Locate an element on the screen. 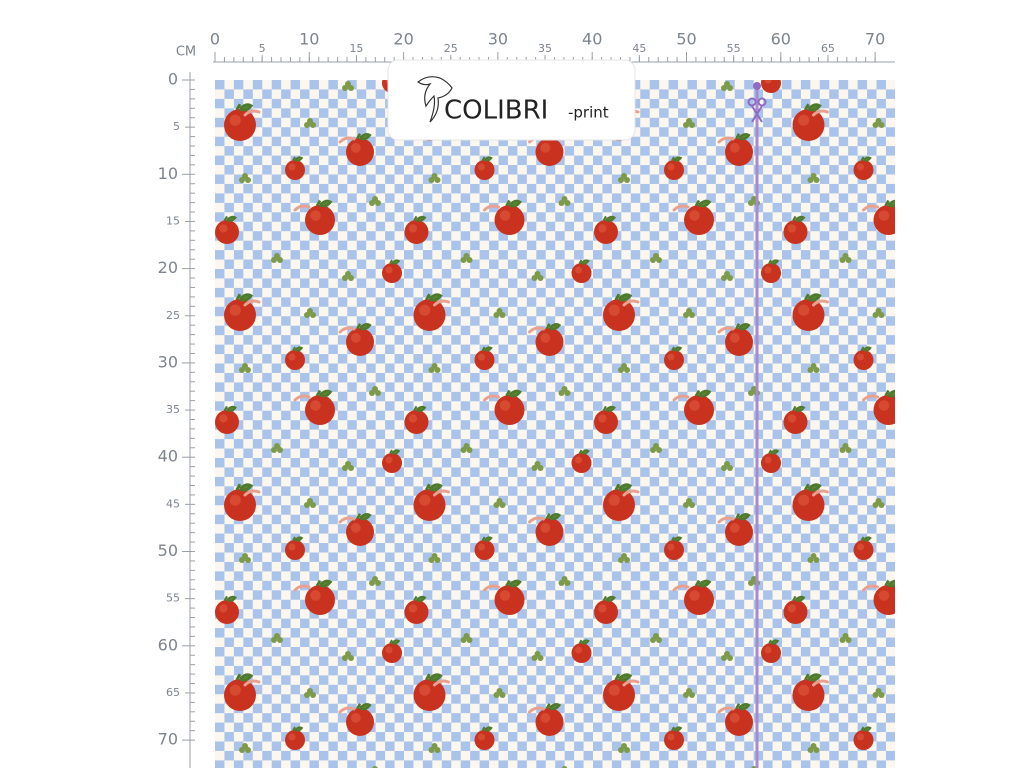  top-ruler-label: 60 is located at coordinates (781, 39).